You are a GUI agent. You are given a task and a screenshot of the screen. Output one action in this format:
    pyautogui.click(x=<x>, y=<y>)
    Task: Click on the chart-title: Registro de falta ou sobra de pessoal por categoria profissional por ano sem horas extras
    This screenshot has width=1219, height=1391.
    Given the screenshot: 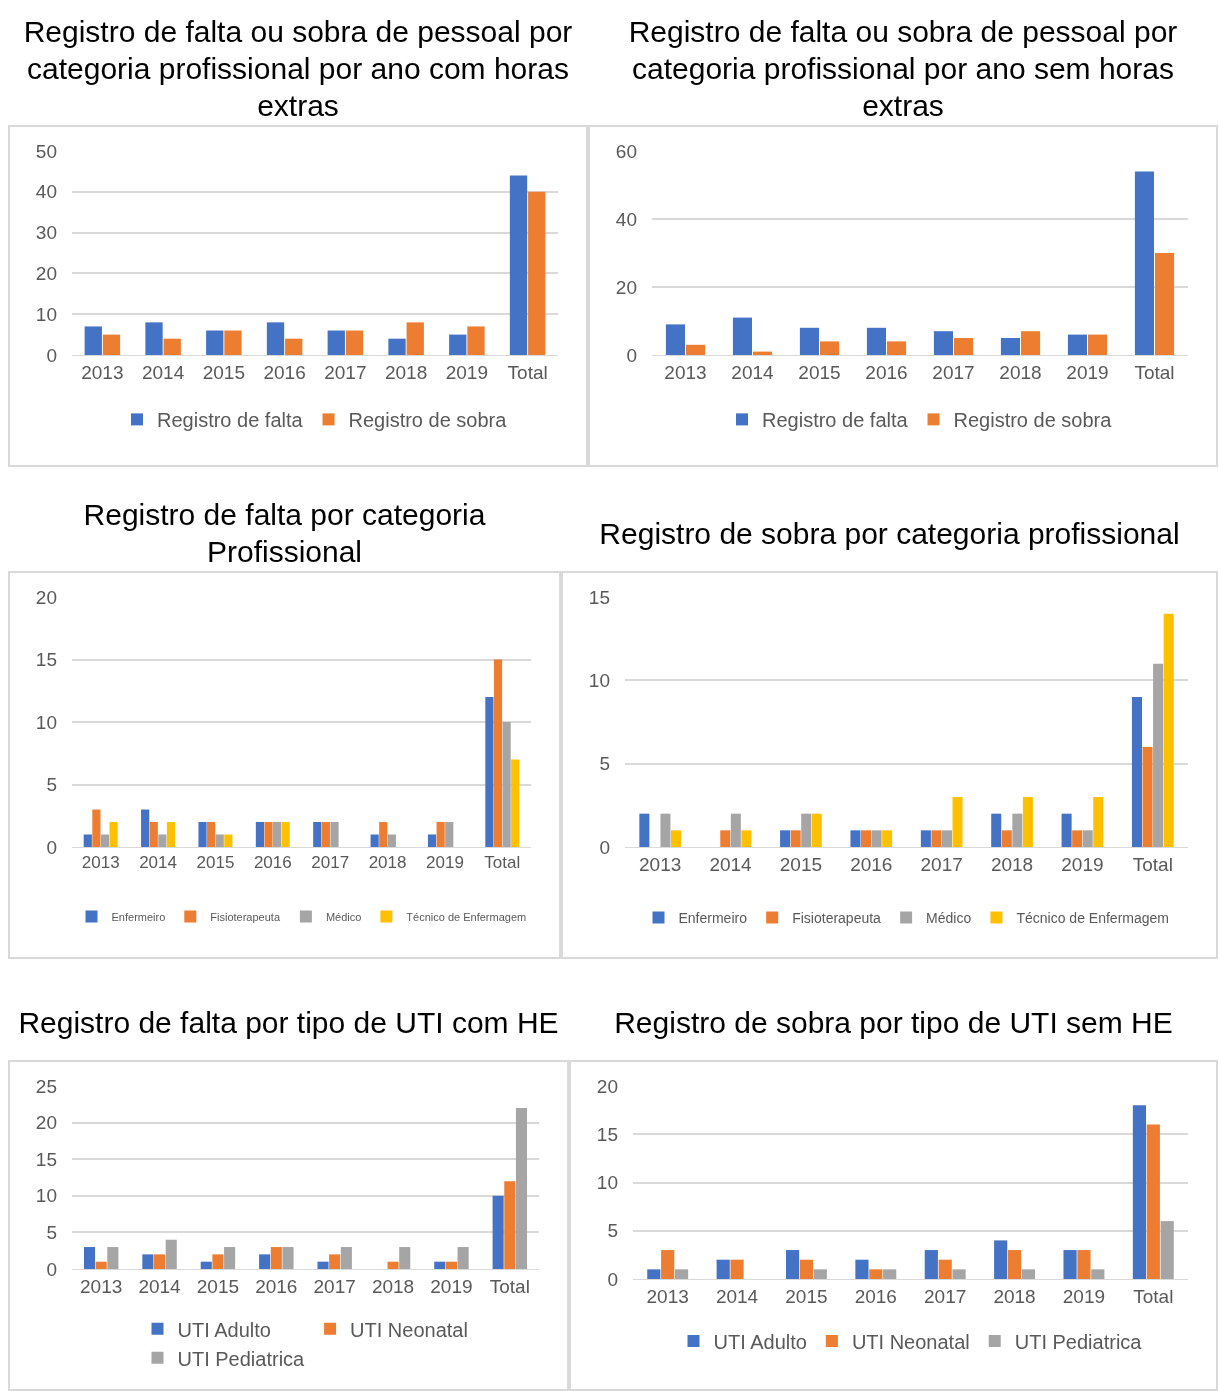 What is the action you would take?
    pyautogui.click(x=903, y=69)
    